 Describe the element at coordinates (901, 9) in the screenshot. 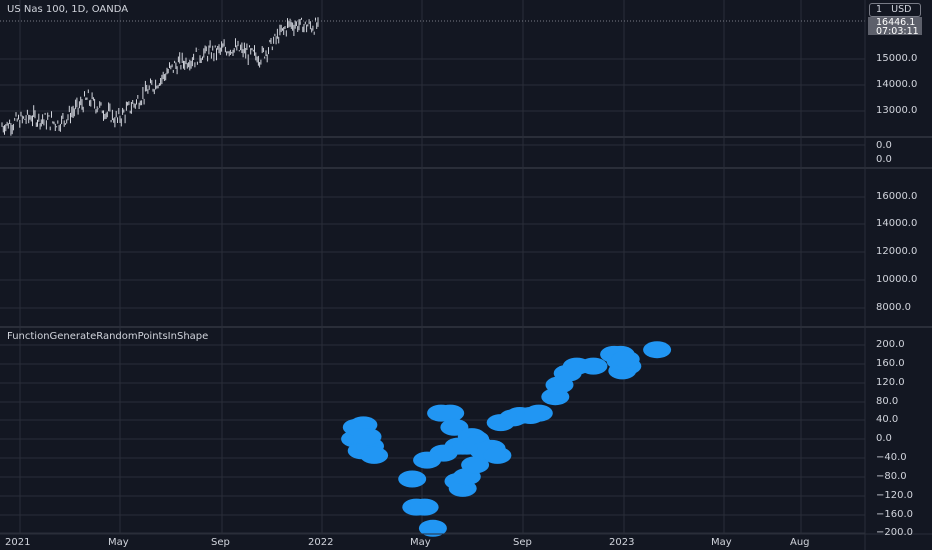

I see `currency-label: USD` at that location.